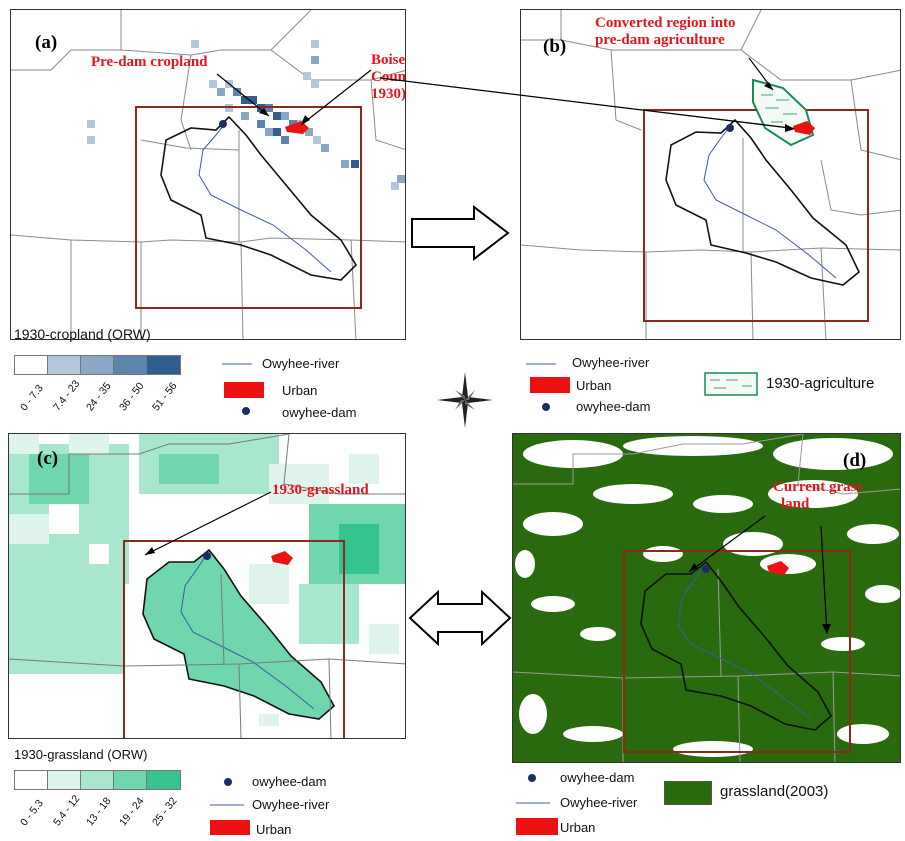 This screenshot has width=905, height=841. I want to click on grassland-1930-annotation: 1930-grassland, so click(320, 490).